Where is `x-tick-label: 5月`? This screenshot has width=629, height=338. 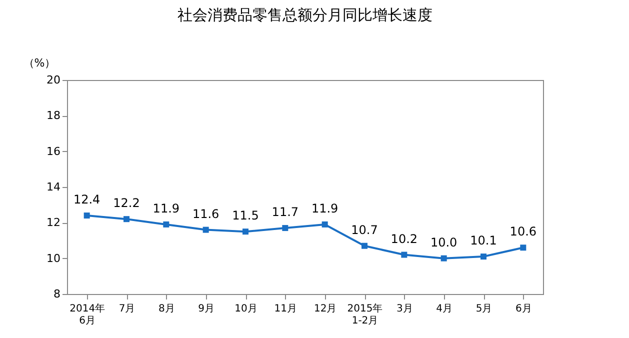 x-tick-label: 5月 is located at coordinates (484, 309).